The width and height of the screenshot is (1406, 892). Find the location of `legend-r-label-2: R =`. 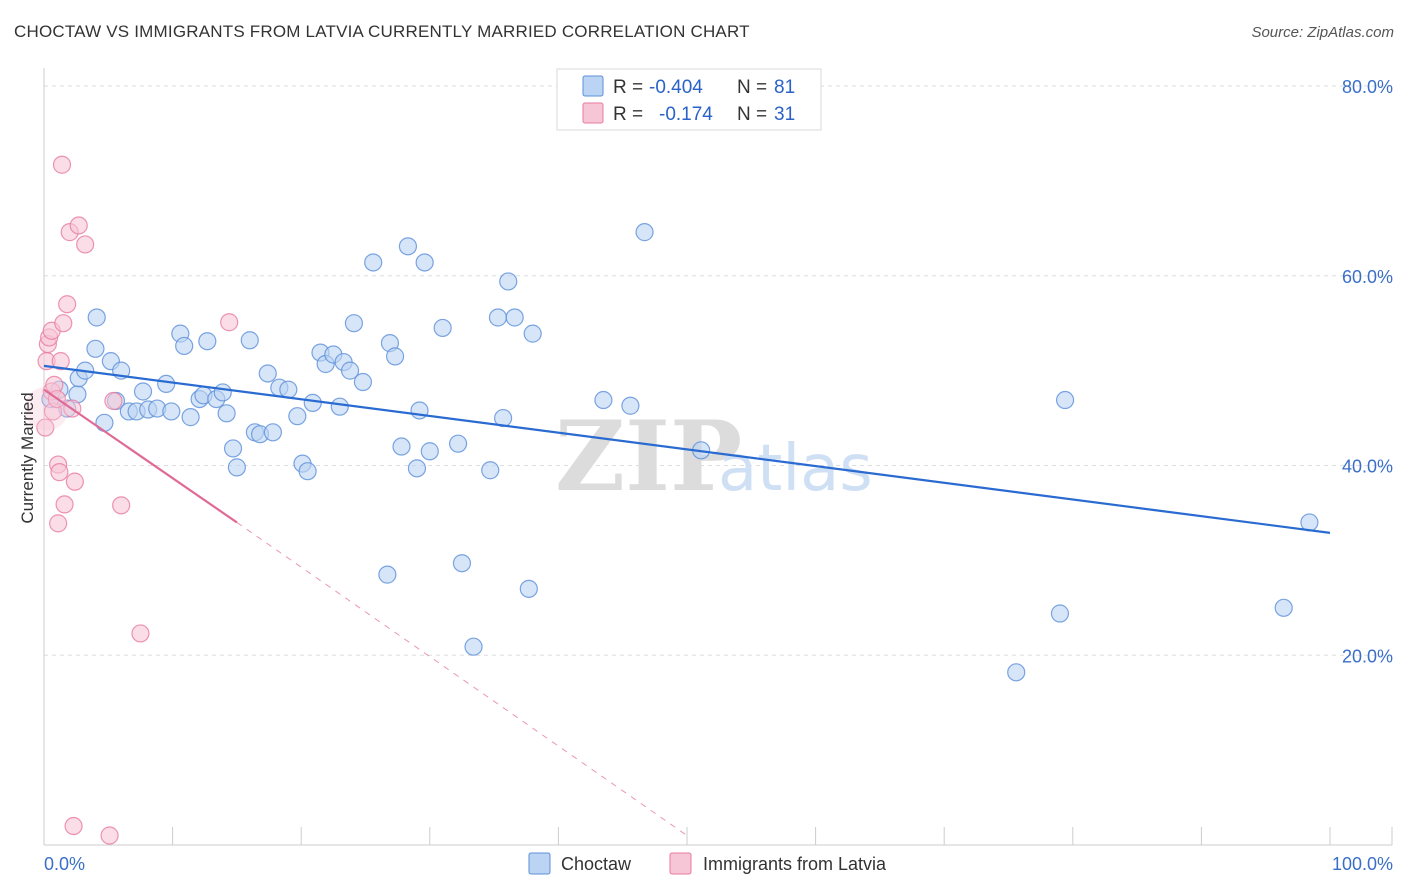

legend-r-label-2: R = is located at coordinates (628, 114).